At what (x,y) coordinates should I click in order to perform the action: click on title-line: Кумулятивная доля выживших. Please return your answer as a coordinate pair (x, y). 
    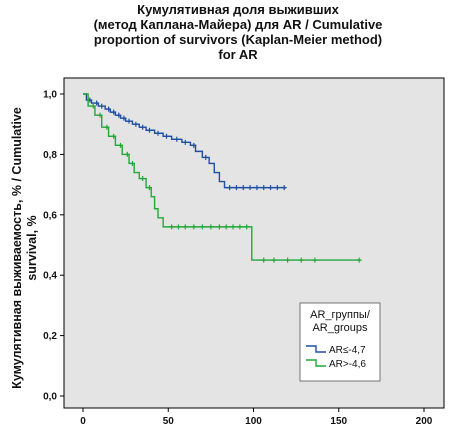
    Looking at the image, I should click on (238, 9).